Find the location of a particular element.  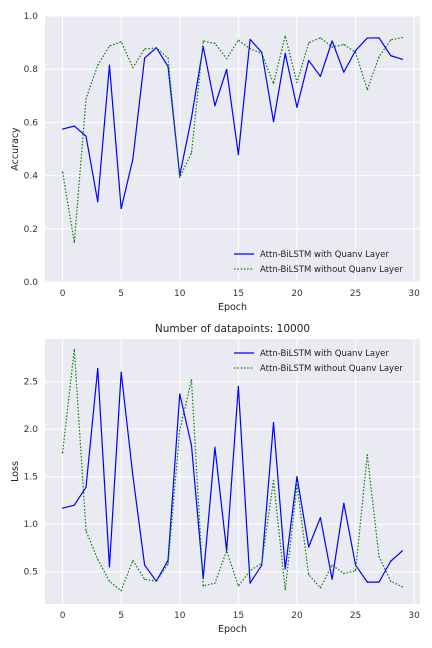

y-tick-label: 0.0 is located at coordinates (31, 283).